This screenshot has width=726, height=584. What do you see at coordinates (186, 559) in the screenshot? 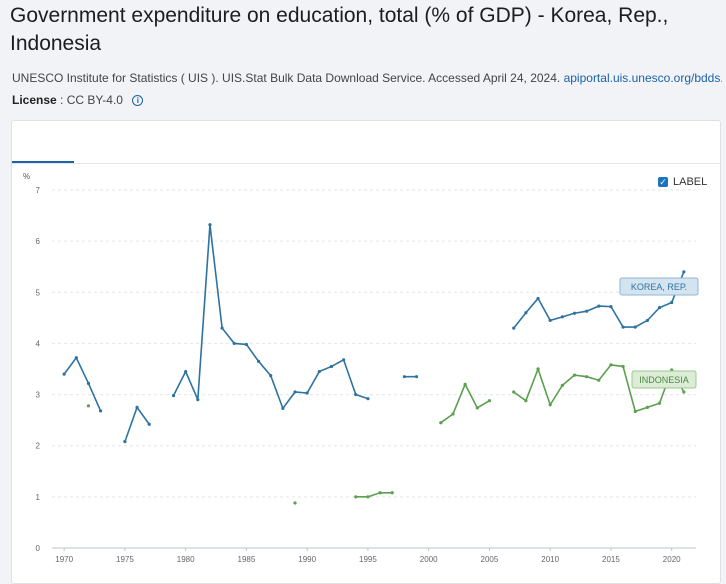
I see `x-tick-label: 1980` at bounding box center [186, 559].